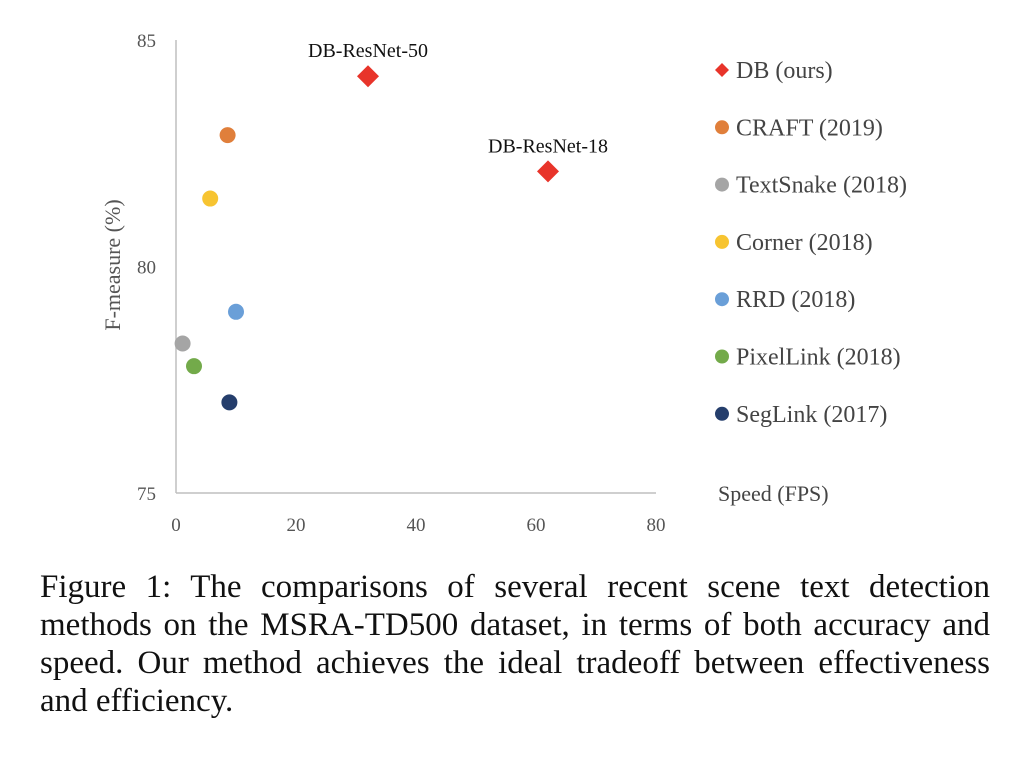  I want to click on legend-label: Corner (2018), so click(804, 243).